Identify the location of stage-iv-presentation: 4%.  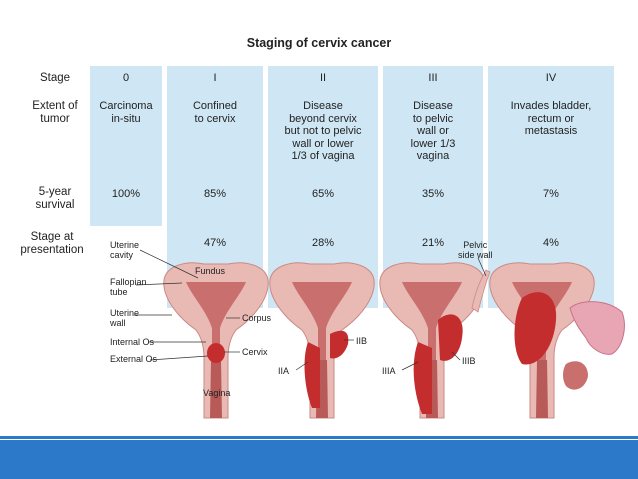
(551, 243).